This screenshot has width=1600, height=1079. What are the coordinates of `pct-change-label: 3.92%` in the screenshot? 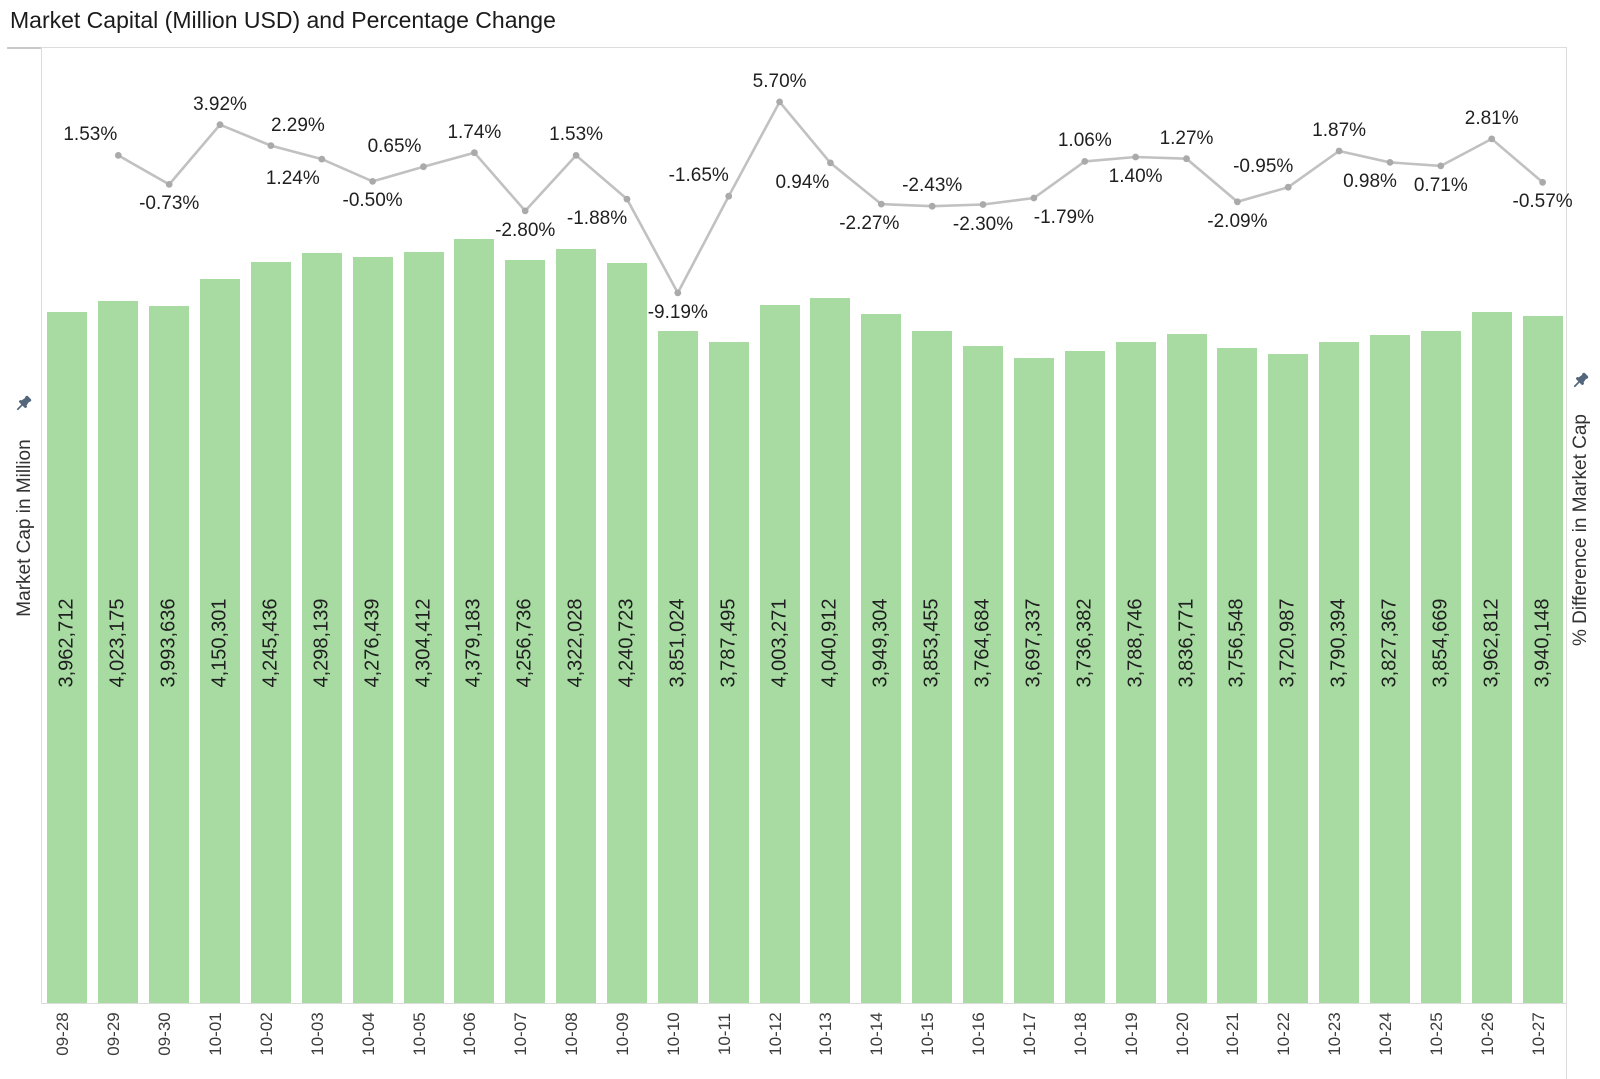 It's located at (220, 104).